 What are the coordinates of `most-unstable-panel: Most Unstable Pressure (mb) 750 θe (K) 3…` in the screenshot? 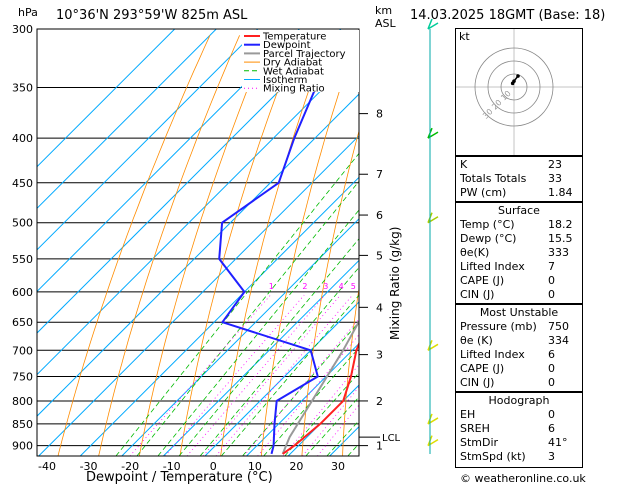 It's located at (519, 348).